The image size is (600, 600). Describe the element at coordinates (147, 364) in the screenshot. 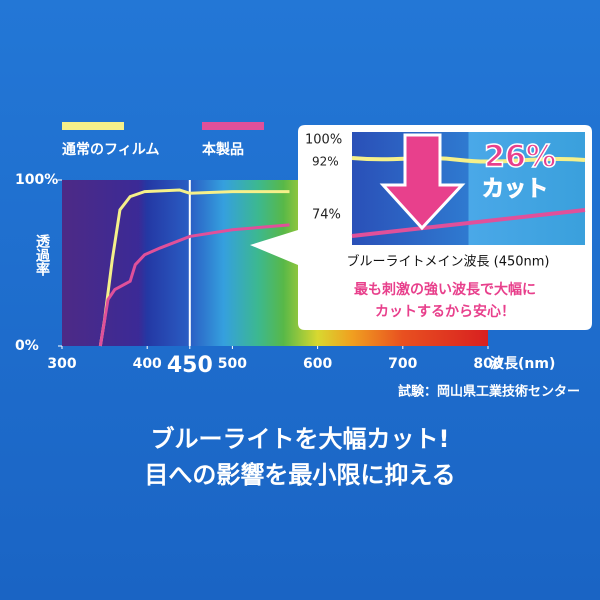

I see `x-tick-label: 400` at that location.